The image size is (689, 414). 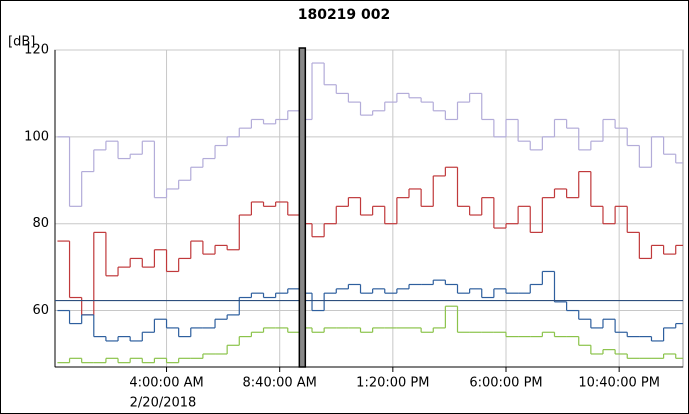 I want to click on x-tick-label: 10:40:00 PM, so click(x=619, y=383).